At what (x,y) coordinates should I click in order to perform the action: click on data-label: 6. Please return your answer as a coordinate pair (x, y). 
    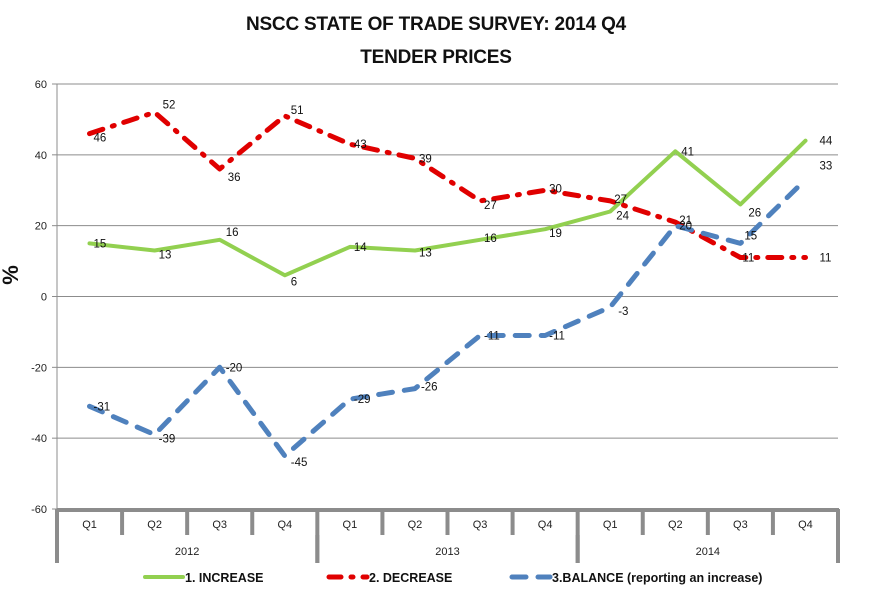
    Looking at the image, I should click on (294, 282).